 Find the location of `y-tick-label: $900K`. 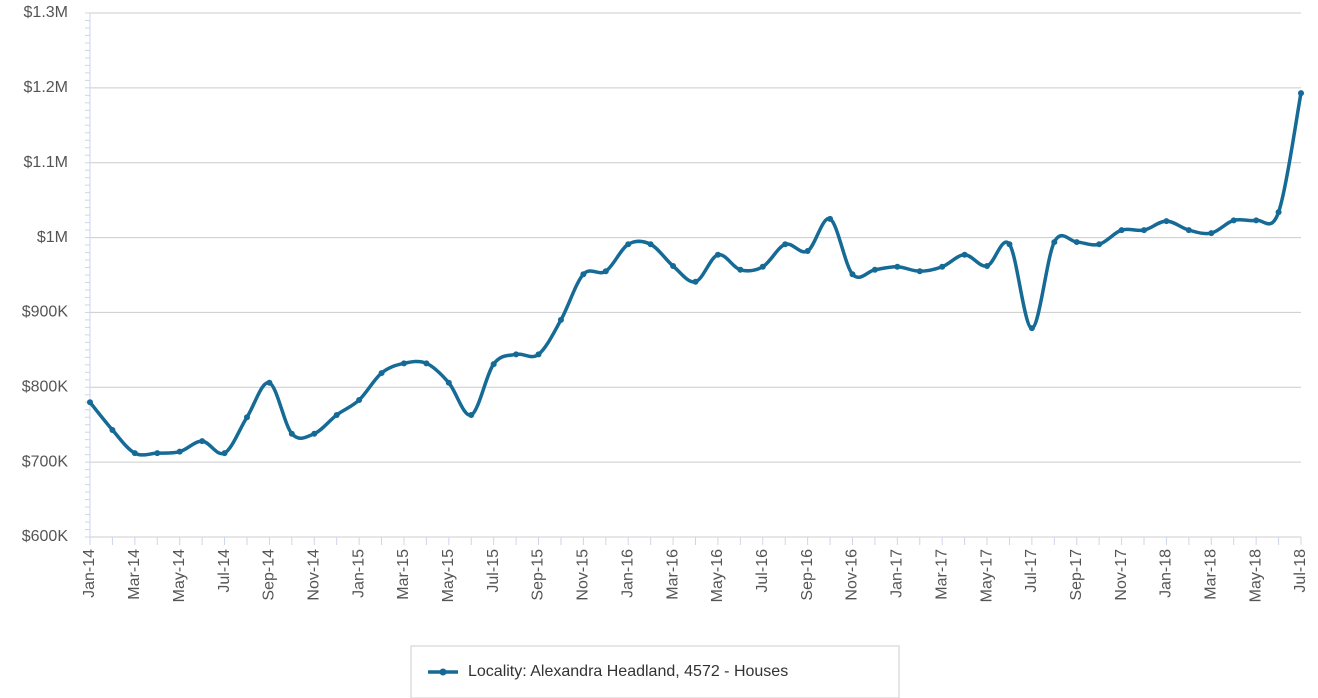

y-tick-label: $900K is located at coordinates (45, 312).